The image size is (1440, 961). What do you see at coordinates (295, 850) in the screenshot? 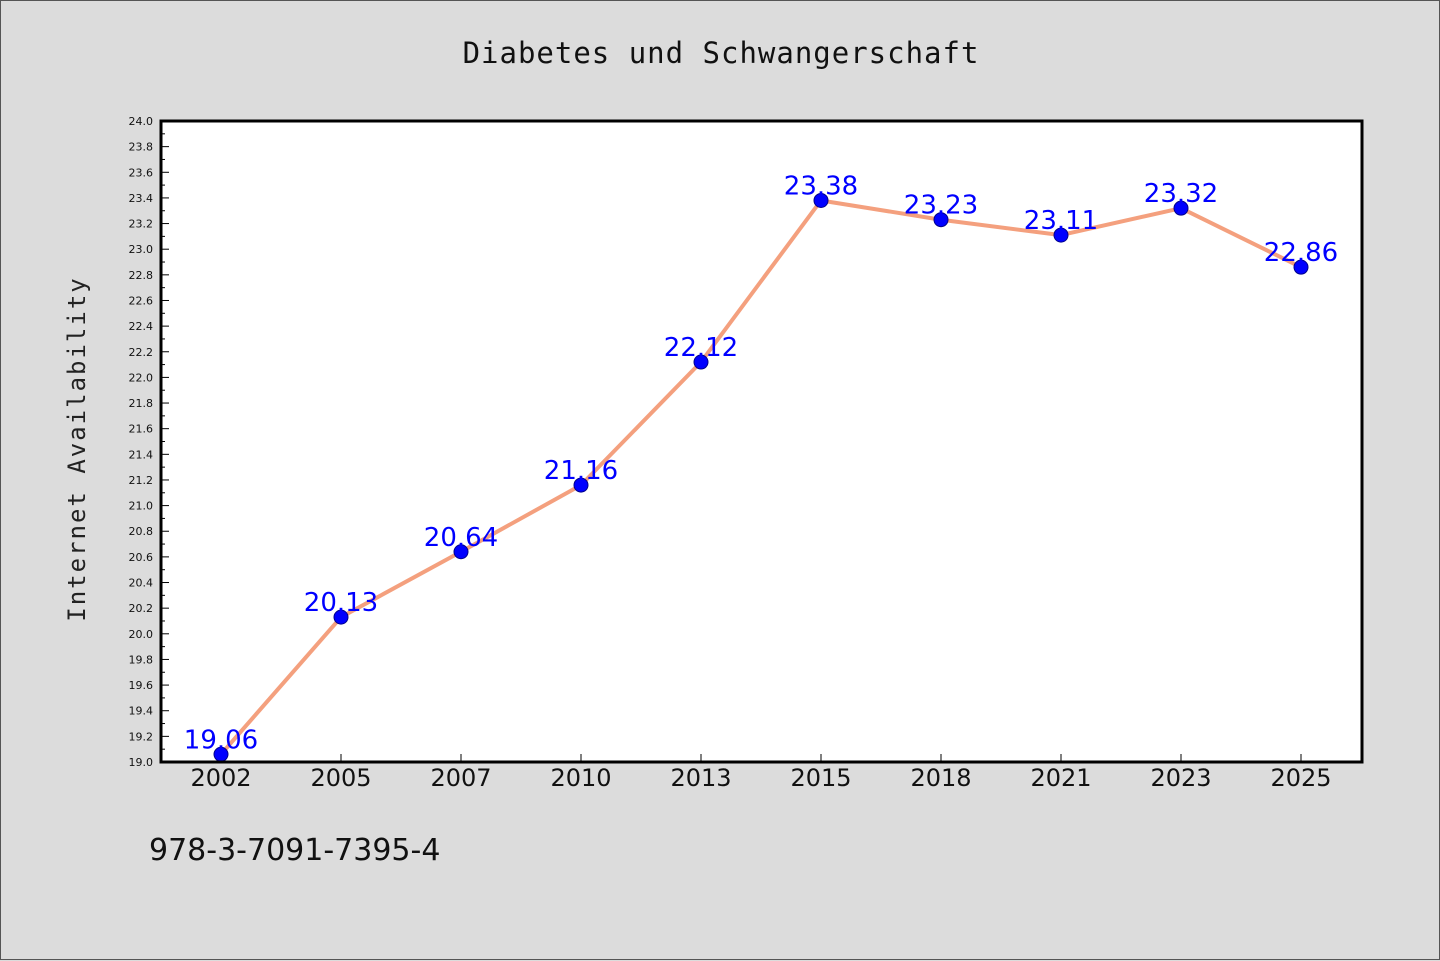
I see `isbn-text: 978-3-7091-7395-4` at bounding box center [295, 850].